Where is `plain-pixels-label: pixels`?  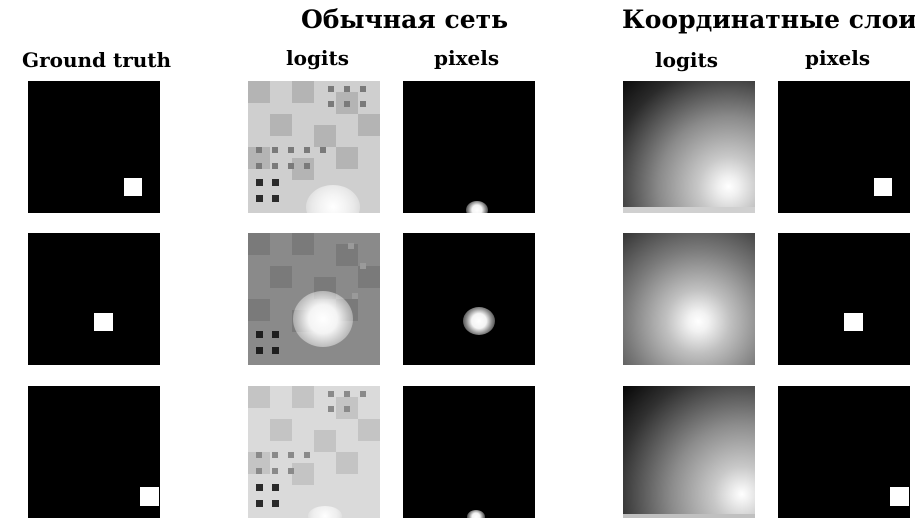
plain-pixels-label: pixels is located at coordinates (467, 58).